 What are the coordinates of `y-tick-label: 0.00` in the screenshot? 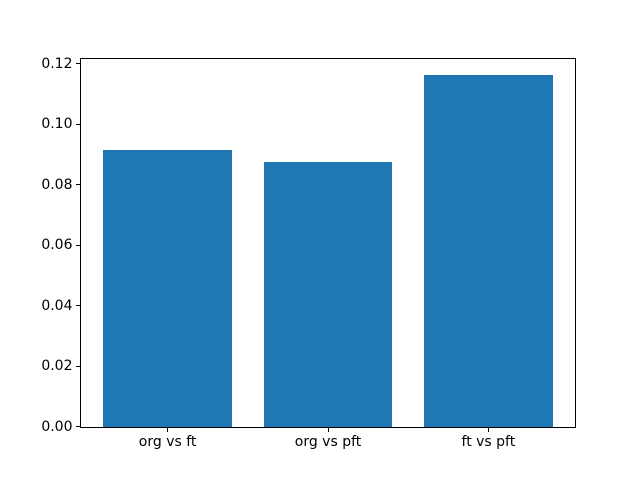 It's located at (57, 426).